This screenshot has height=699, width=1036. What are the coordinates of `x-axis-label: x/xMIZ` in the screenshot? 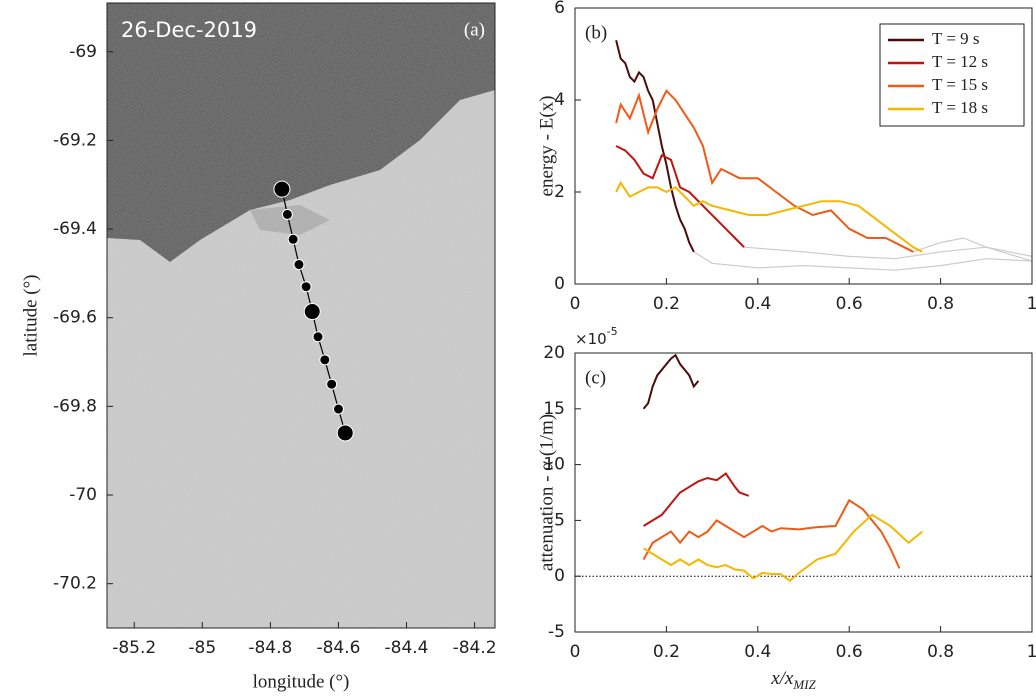 It's located at (793, 680).